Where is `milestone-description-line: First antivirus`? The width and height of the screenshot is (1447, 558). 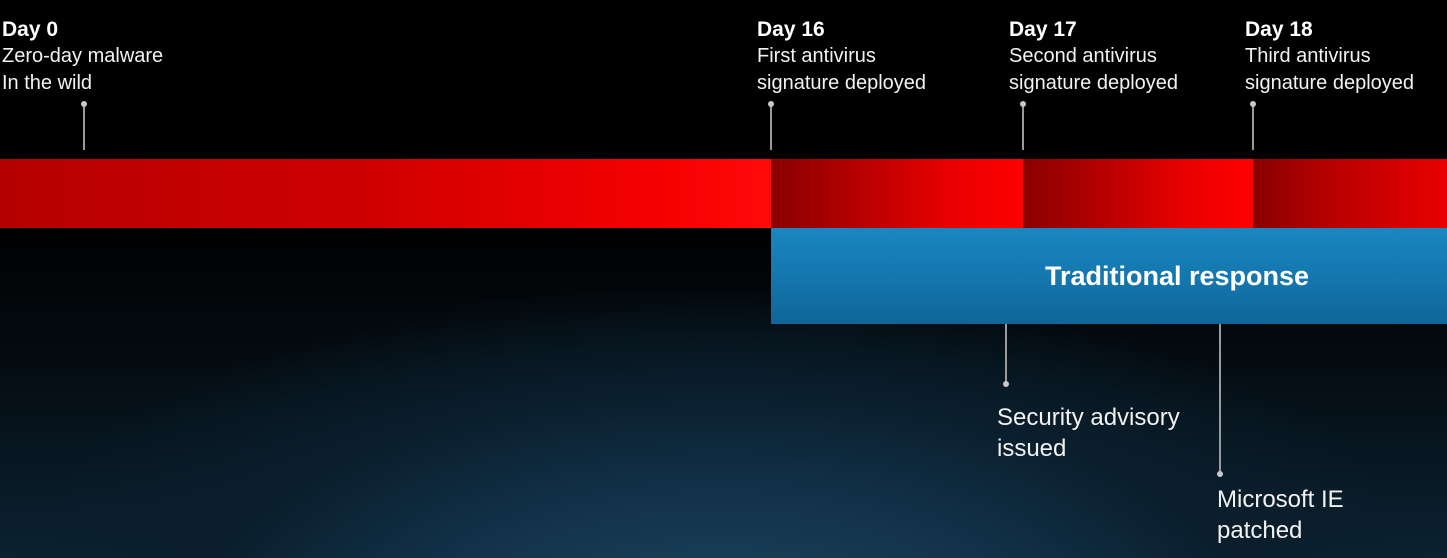
milestone-description-line: First antivirus is located at coordinates (816, 56).